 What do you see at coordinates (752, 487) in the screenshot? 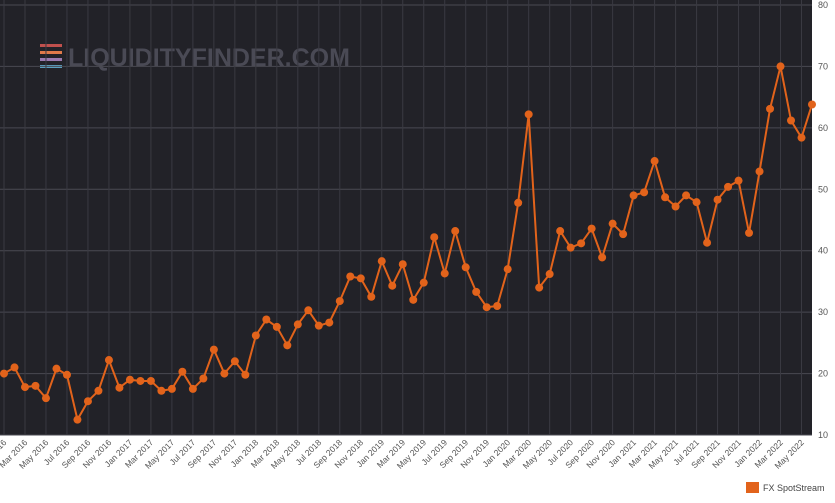
I see `legend-swatch` at bounding box center [752, 487].